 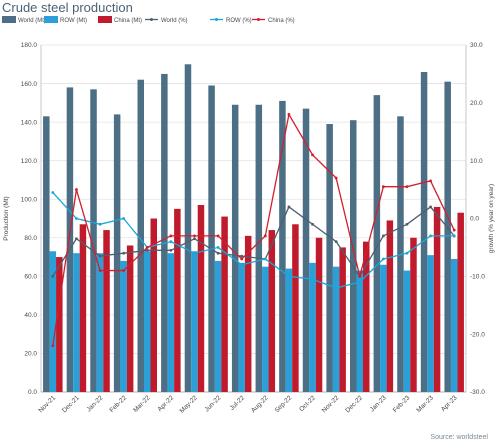 I want to click on y2-tick-label: 30.0, so click(x=476, y=45).